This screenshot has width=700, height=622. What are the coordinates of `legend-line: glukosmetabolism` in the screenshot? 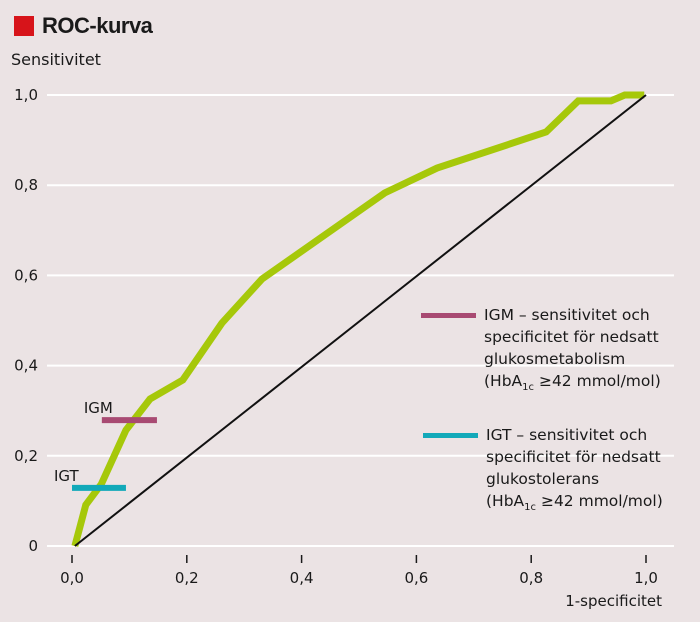 It's located at (555, 359).